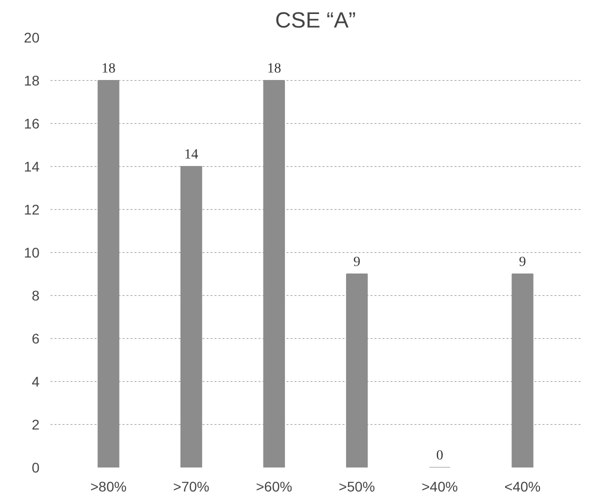  Describe the element at coordinates (32, 80) in the screenshot. I see `y-tick-label: 18` at that location.